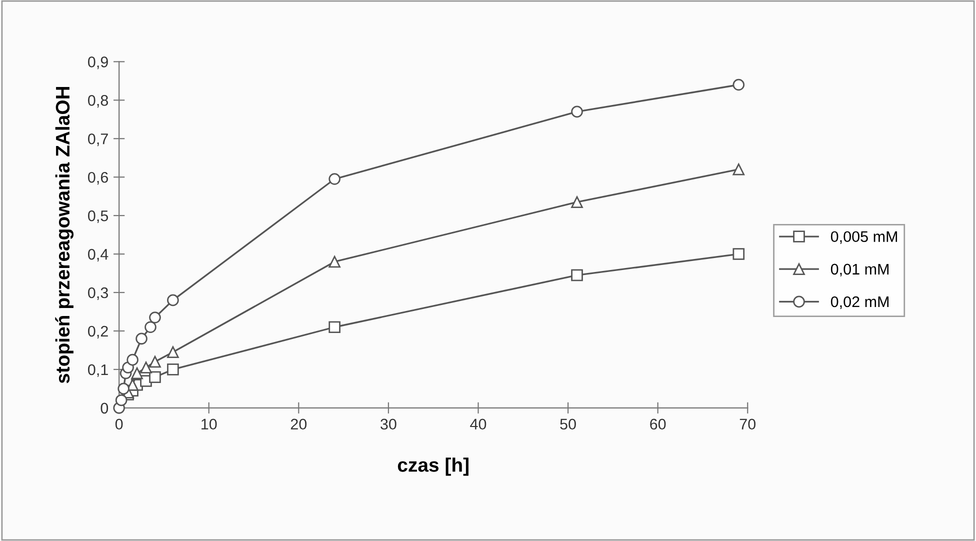 Image resolution: width=976 pixels, height=541 pixels. Describe the element at coordinates (98, 255) in the screenshot. I see `y-tick-label: 0,4` at that location.